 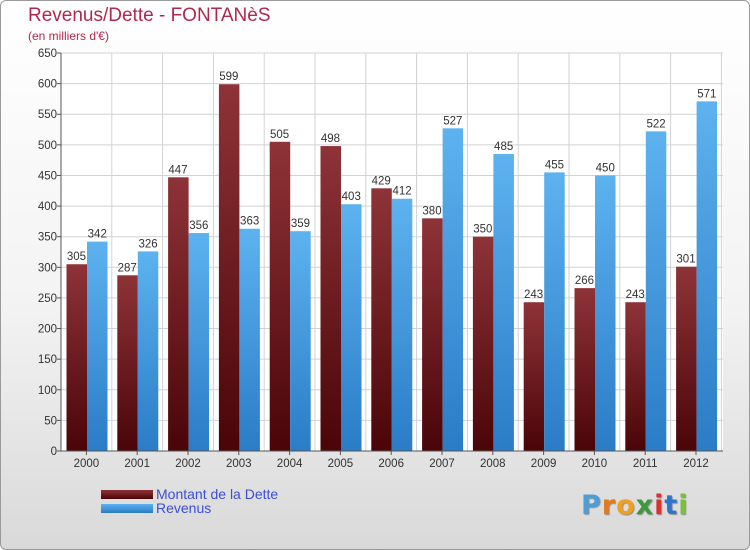 What do you see at coordinates (381, 319) in the screenshot?
I see `bar-dette-2006` at bounding box center [381, 319].